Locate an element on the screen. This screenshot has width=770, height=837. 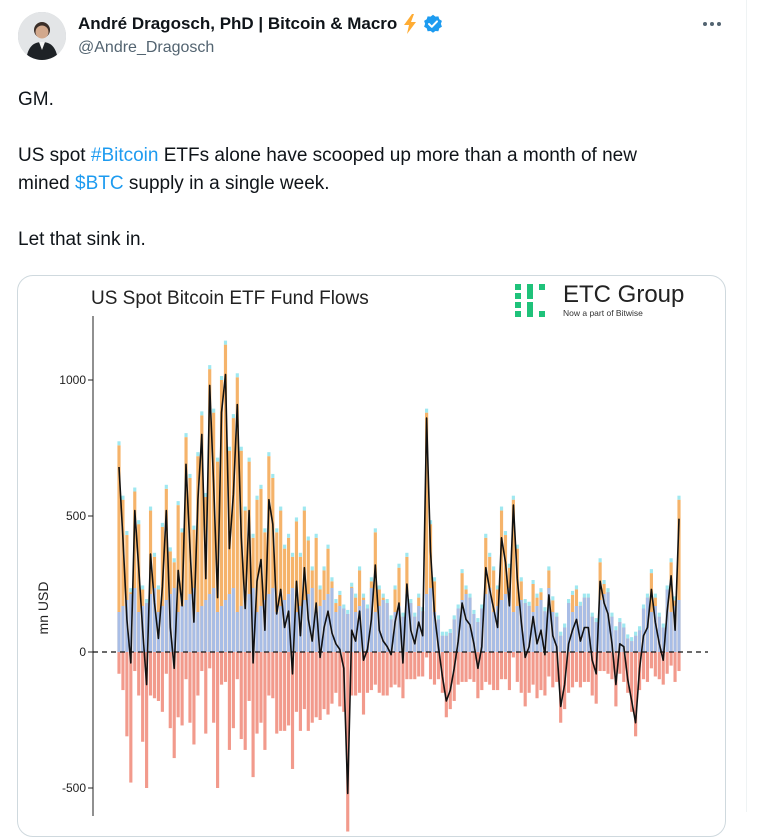
y-tick-label: 1000 is located at coordinates (72, 380).